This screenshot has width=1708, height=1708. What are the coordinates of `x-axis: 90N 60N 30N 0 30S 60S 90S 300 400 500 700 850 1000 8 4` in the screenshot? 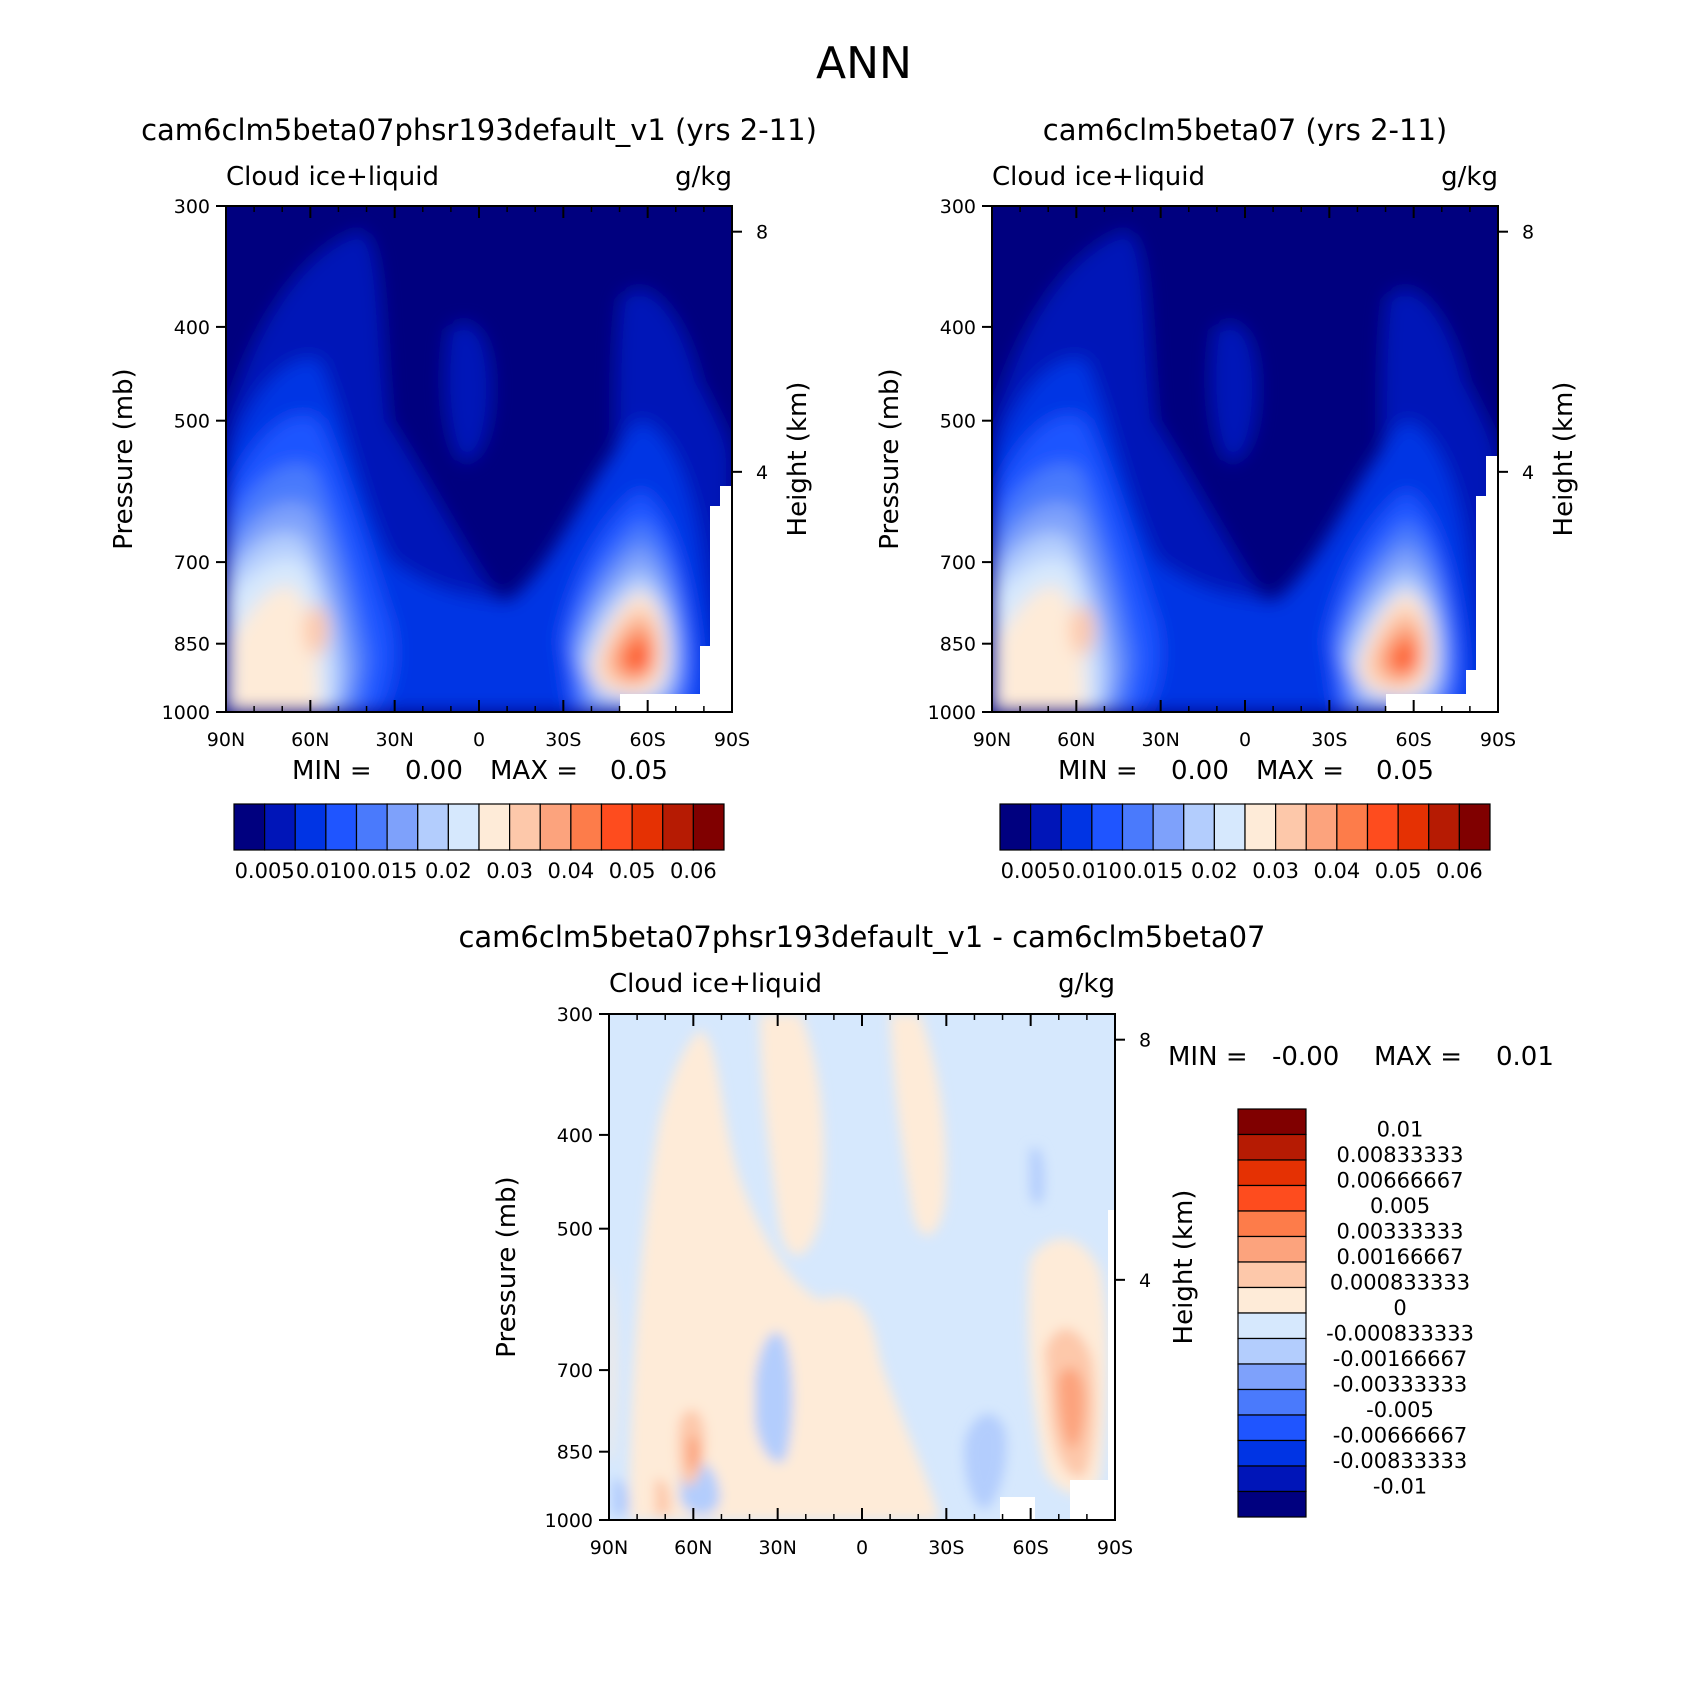 It's located at (465, 473).